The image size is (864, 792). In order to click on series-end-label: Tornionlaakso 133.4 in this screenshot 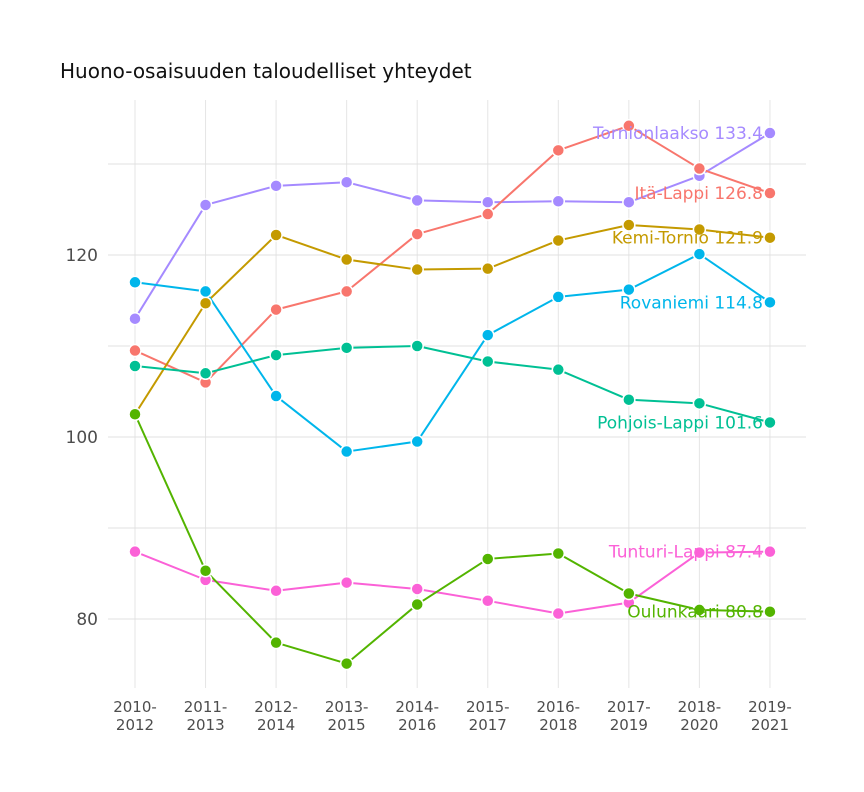, I will do `click(677, 134)`.